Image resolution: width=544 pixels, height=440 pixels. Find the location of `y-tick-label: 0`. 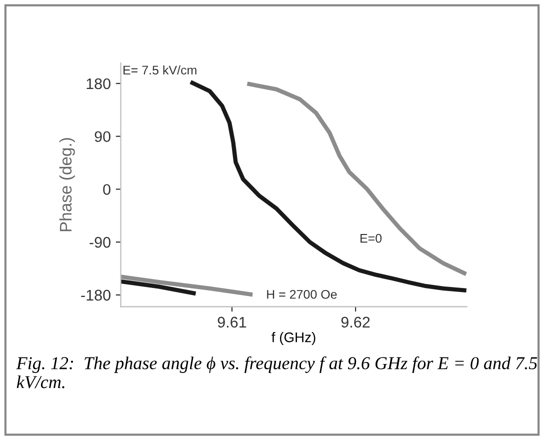

y-tick-label: 0 is located at coordinates (106, 189).